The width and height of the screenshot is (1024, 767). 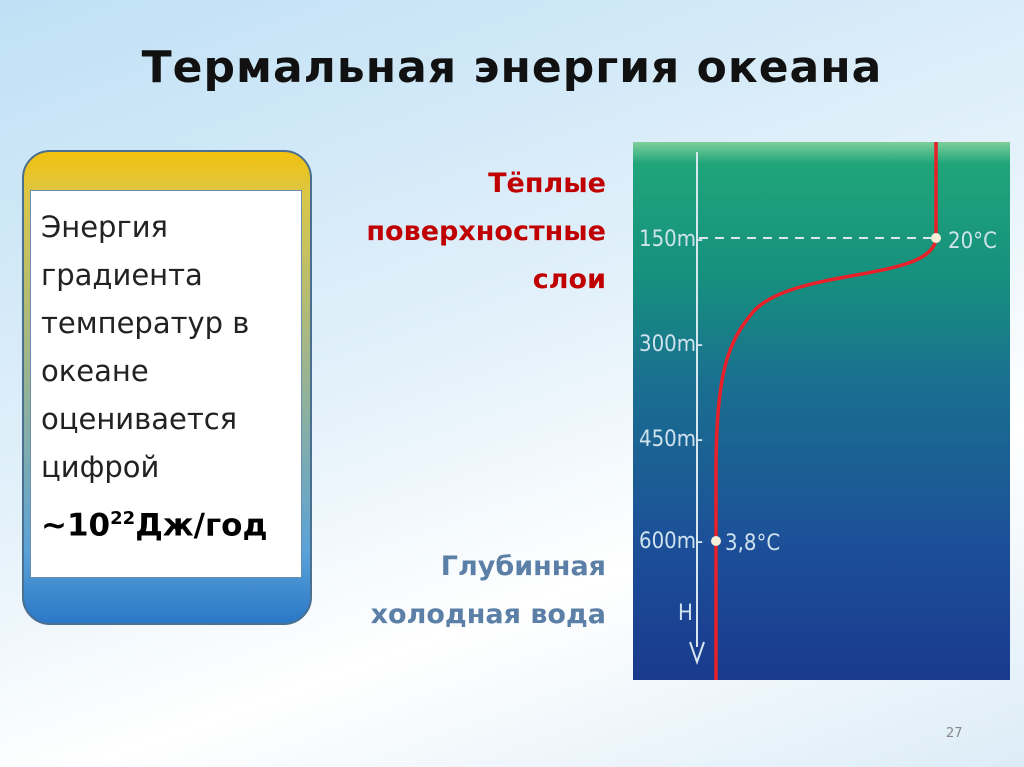 What do you see at coordinates (547, 183) in the screenshot?
I see `warm-line: Тёплые` at bounding box center [547, 183].